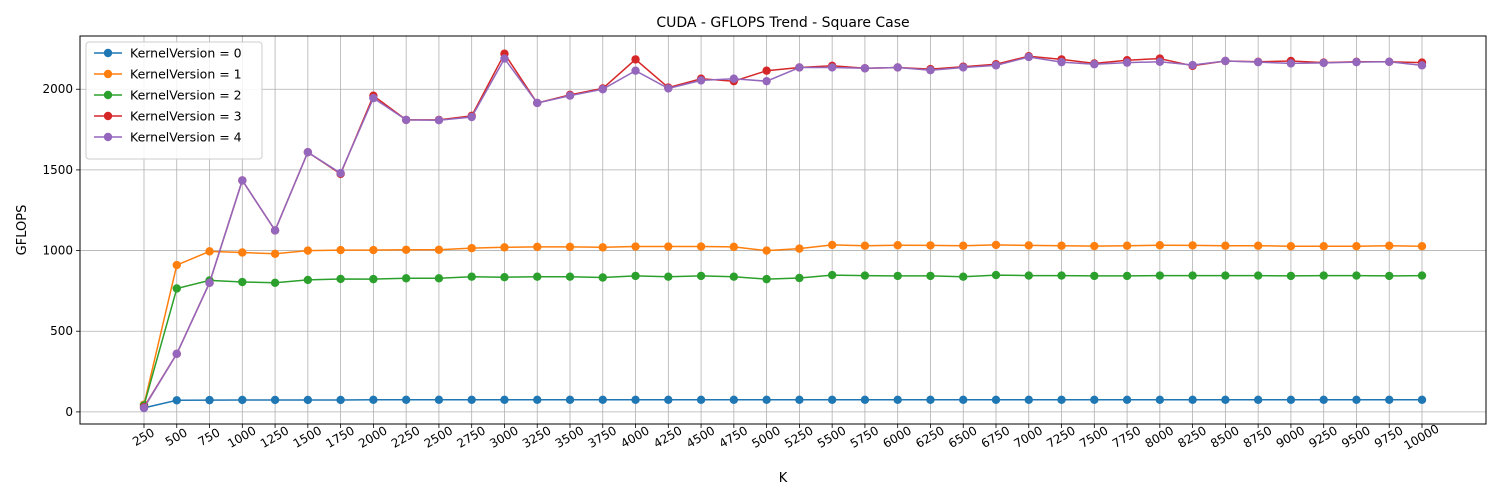  What do you see at coordinates (57, 251) in the screenshot?
I see `y-tick-label: 1000` at bounding box center [57, 251].